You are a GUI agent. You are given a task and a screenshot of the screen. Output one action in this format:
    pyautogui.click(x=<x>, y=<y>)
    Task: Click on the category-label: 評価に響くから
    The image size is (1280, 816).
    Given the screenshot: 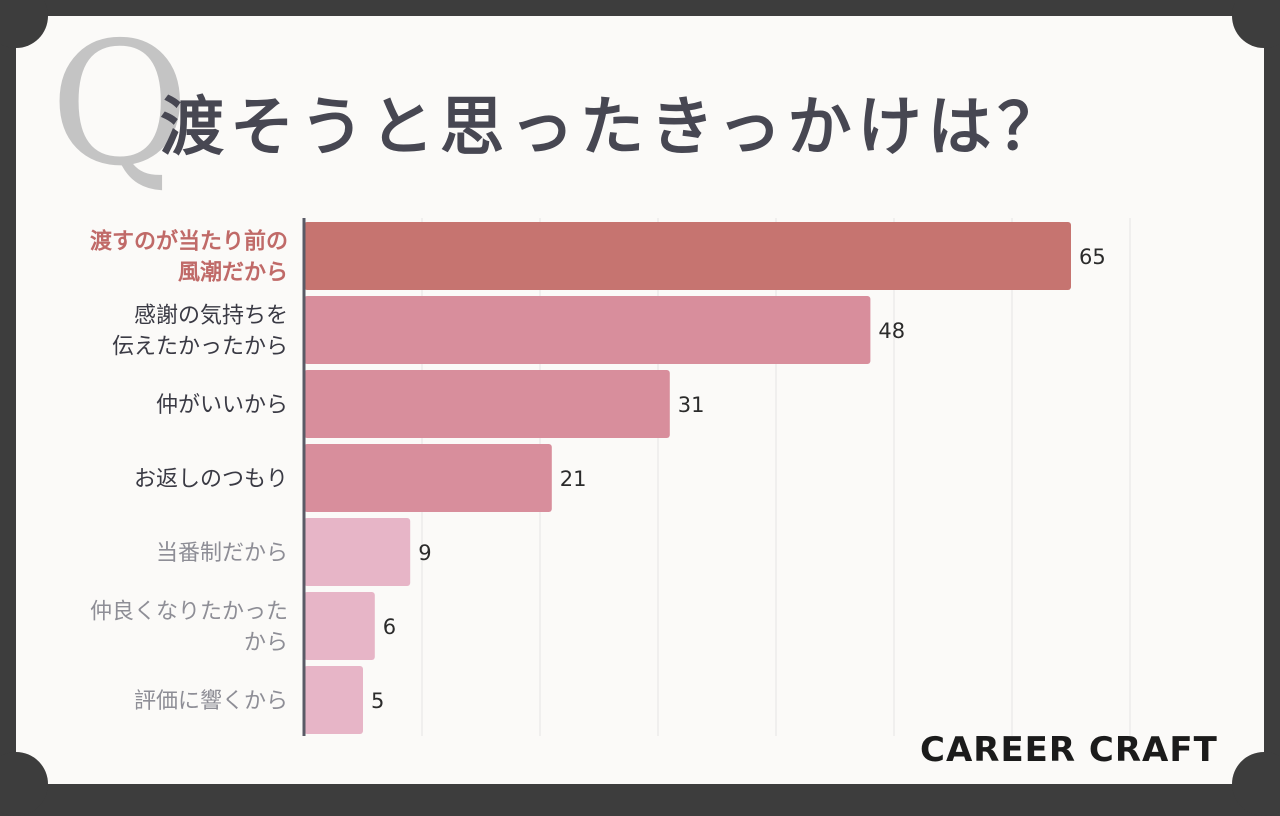 What is the action you would take?
    pyautogui.click(x=211, y=701)
    